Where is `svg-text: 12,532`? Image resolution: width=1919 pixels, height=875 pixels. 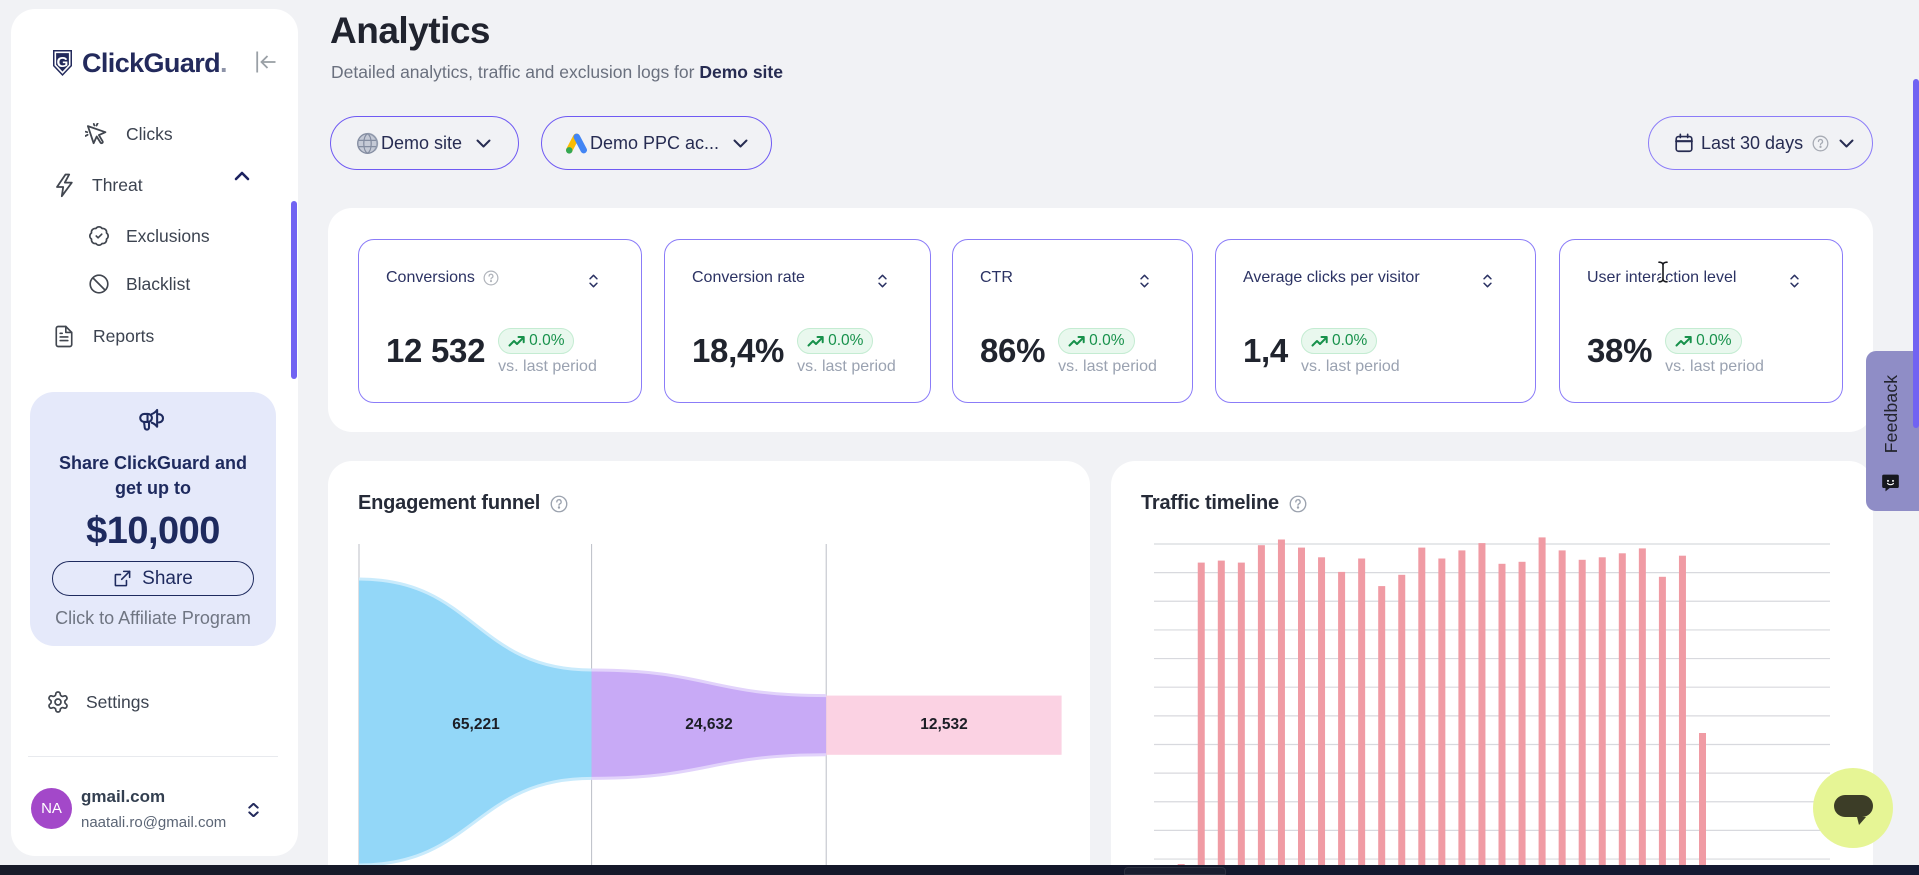 svg-text: 12,532 is located at coordinates (943, 724).